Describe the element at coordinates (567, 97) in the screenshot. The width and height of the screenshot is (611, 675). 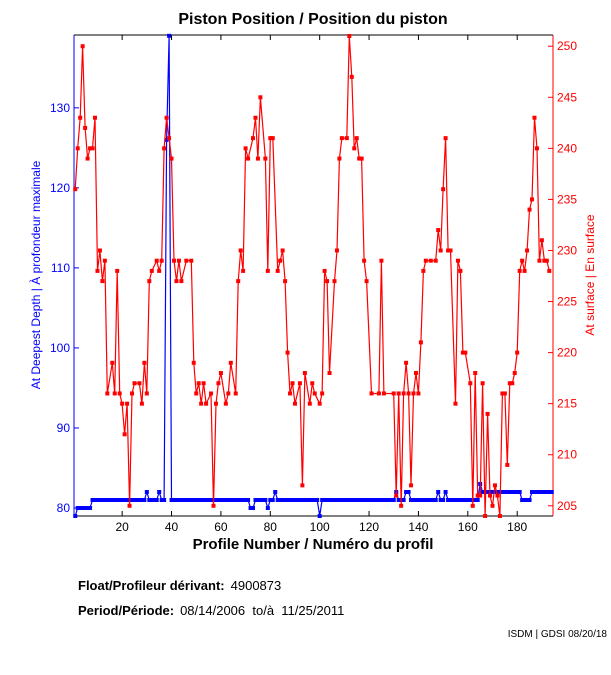
I see `right-y-tick-label: 245` at that location.